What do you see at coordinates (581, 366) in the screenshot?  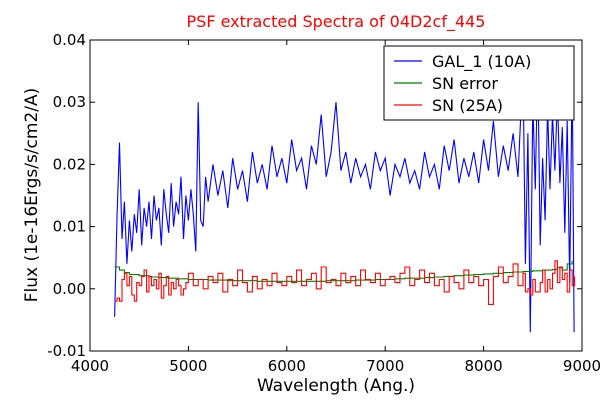 I see `x-tick-label: 9000` at bounding box center [581, 366].